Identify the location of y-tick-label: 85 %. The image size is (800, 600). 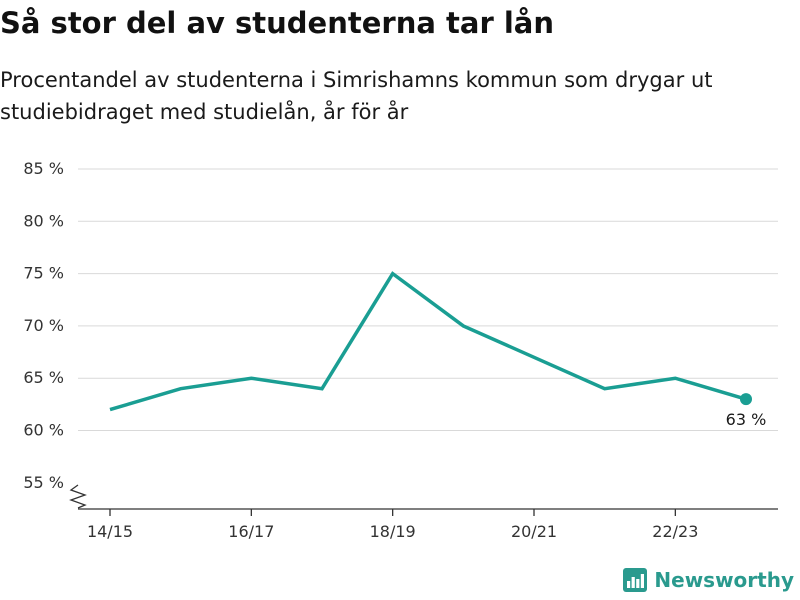
(43, 168).